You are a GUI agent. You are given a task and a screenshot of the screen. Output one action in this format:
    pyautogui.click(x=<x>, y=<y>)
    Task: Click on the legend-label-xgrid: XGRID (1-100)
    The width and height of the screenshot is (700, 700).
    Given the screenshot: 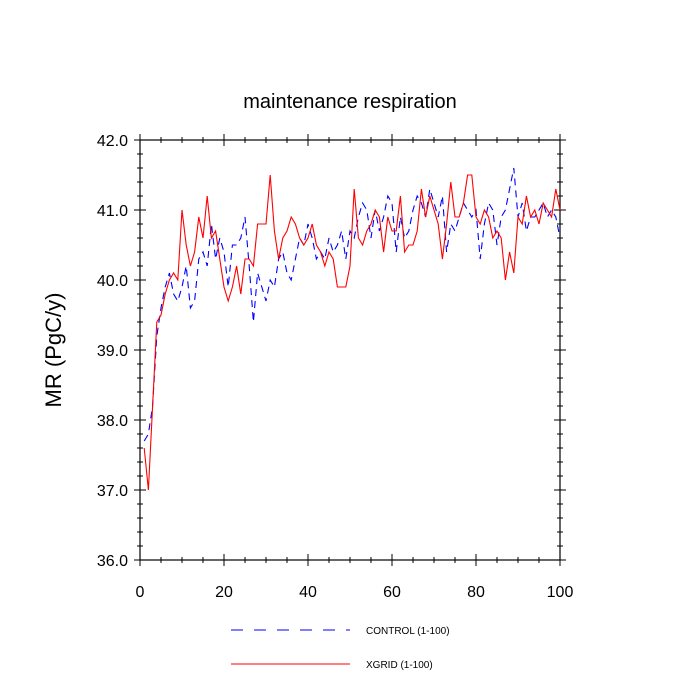 What is the action you would take?
    pyautogui.click(x=399, y=665)
    